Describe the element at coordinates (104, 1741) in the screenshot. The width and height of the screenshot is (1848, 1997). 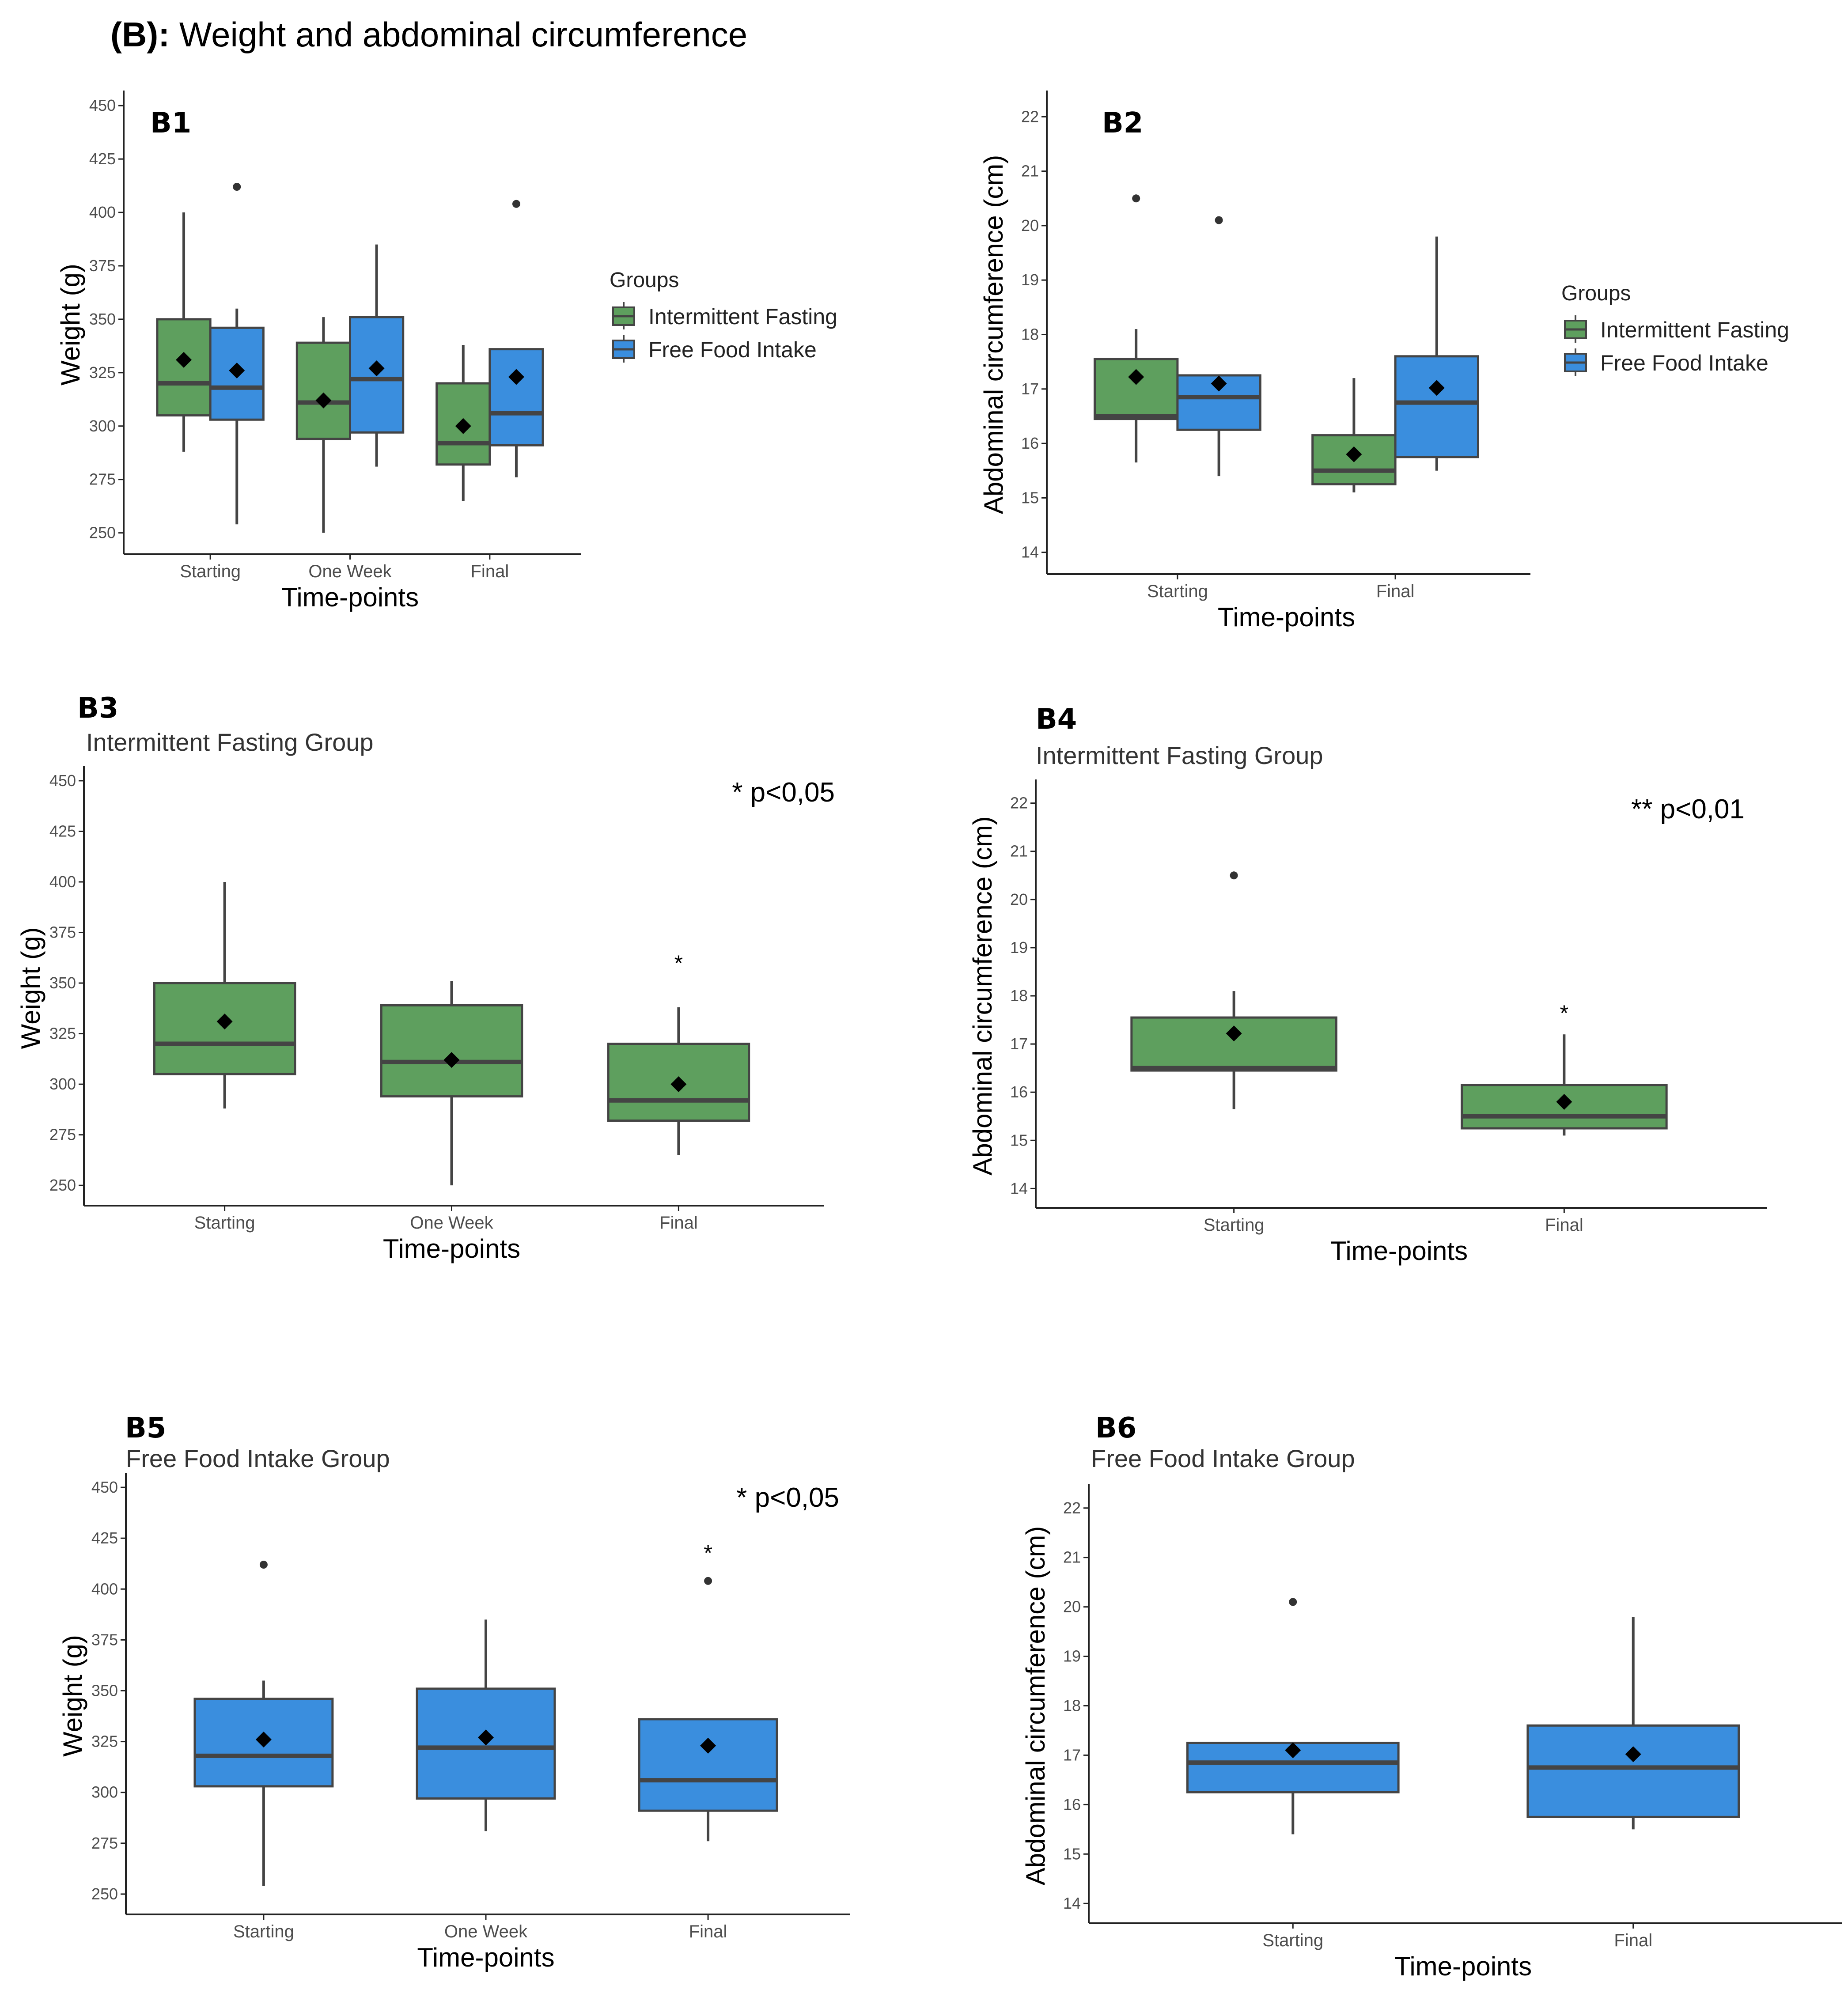
I see `y-tick-label: 325` at that location.